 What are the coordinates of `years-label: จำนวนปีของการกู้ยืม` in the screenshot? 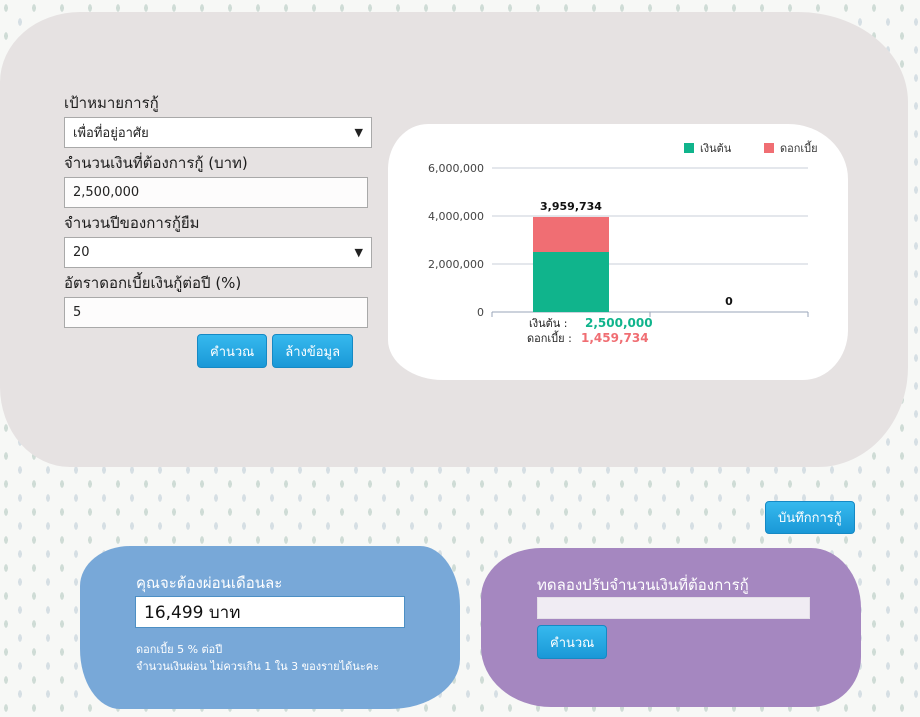 It's located at (132, 223).